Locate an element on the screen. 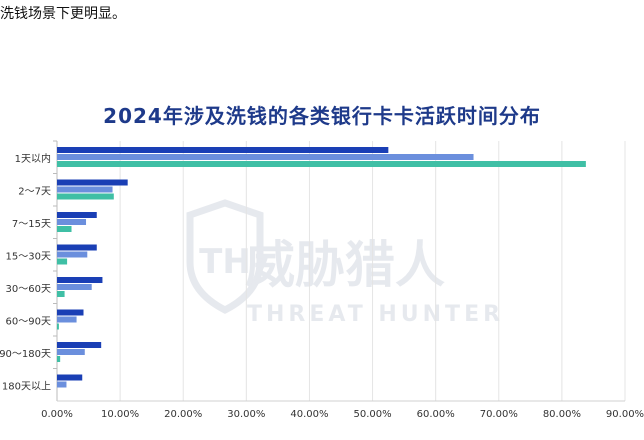 The height and width of the screenshot is (440, 644). x-tick-label: 60.00% is located at coordinates (436, 414).